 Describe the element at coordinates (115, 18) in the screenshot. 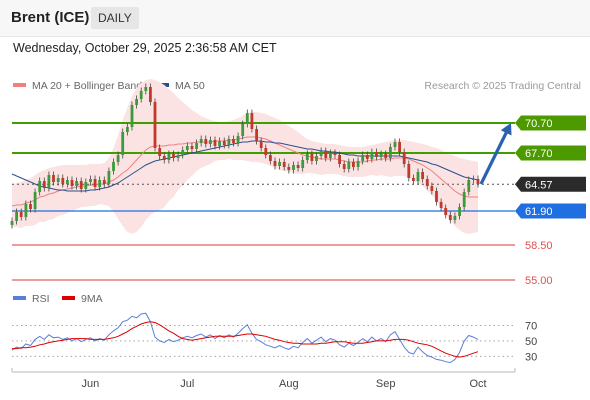

I see `period-badge: DAILY` at that location.